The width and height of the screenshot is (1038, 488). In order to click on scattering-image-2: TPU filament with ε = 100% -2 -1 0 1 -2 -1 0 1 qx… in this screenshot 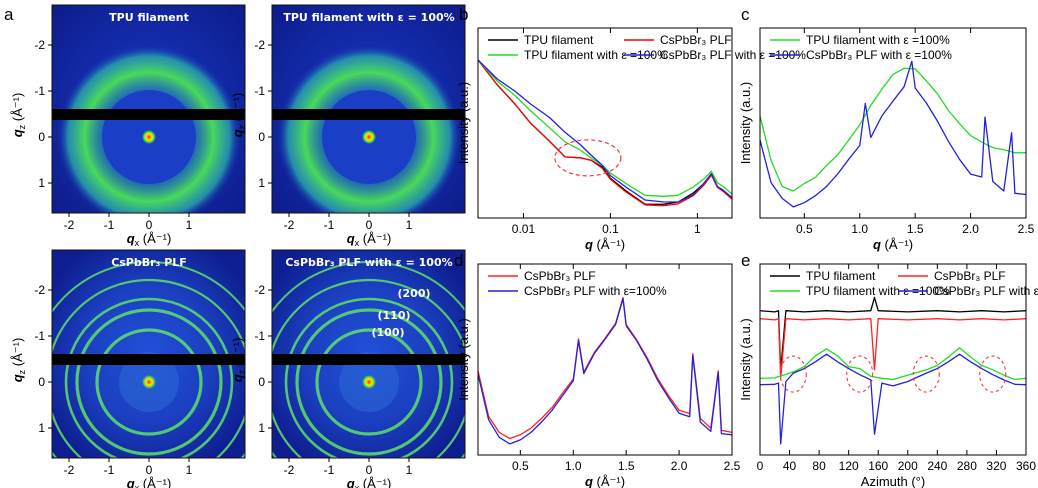, I will do `click(348, 126)`.